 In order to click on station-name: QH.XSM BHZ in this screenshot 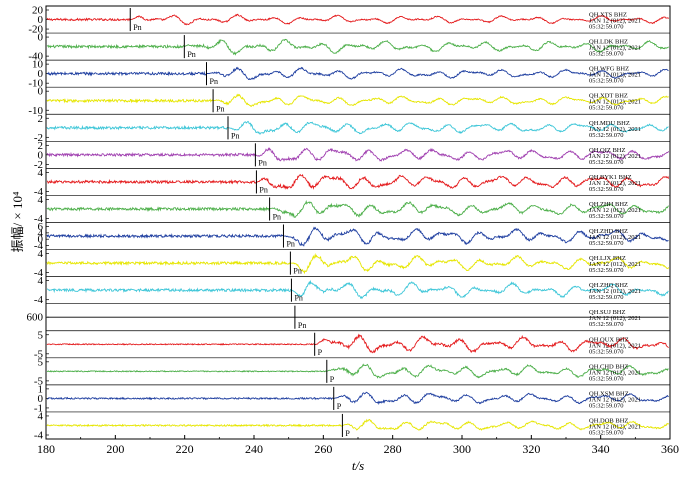, I will do `click(609, 393)`.